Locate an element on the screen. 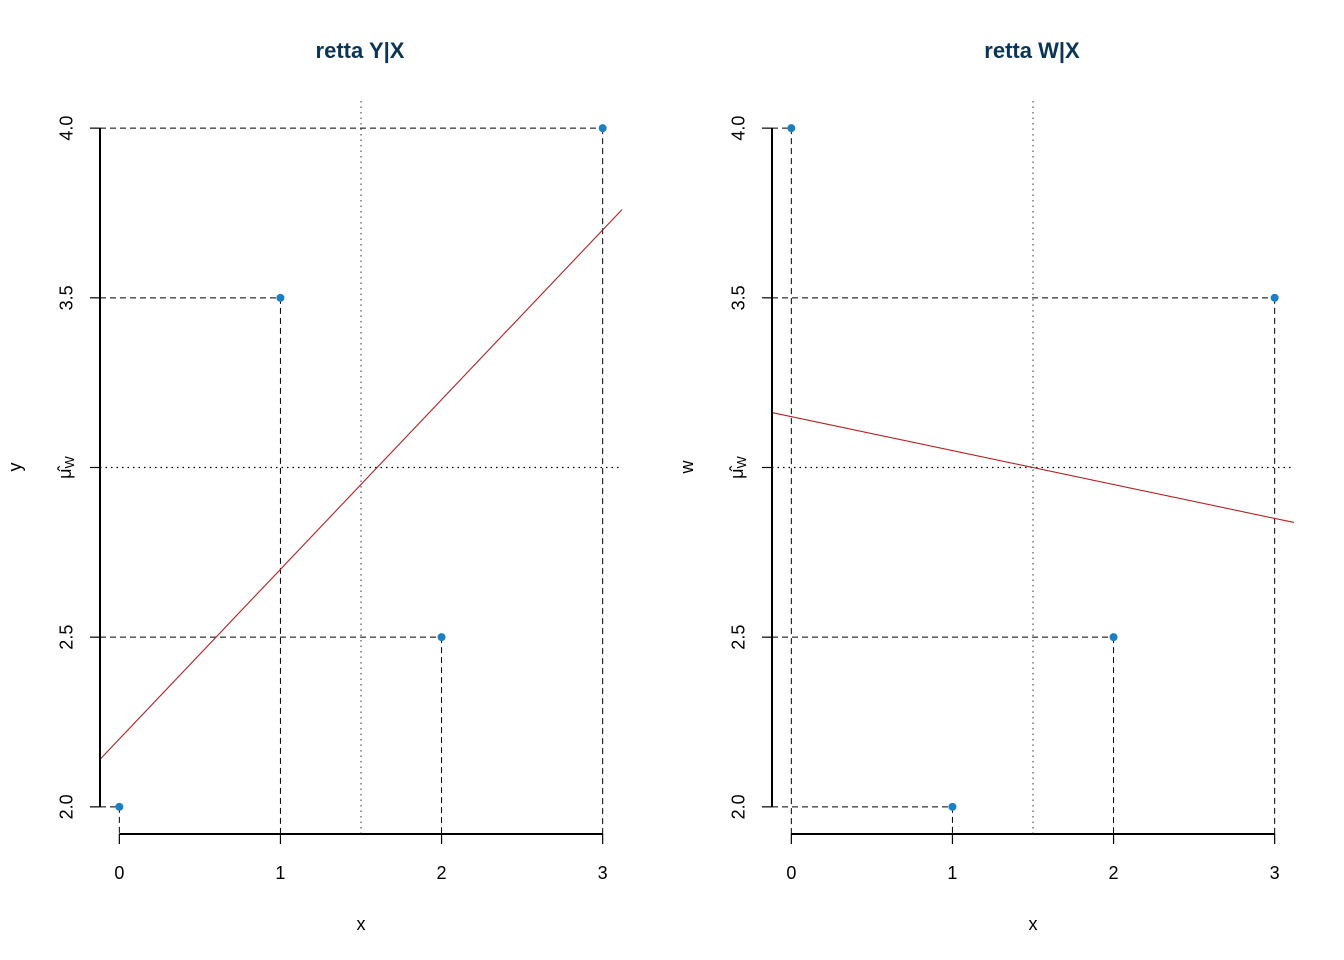 This screenshot has height=960, width=1344. y-axis-label: w is located at coordinates (687, 467).